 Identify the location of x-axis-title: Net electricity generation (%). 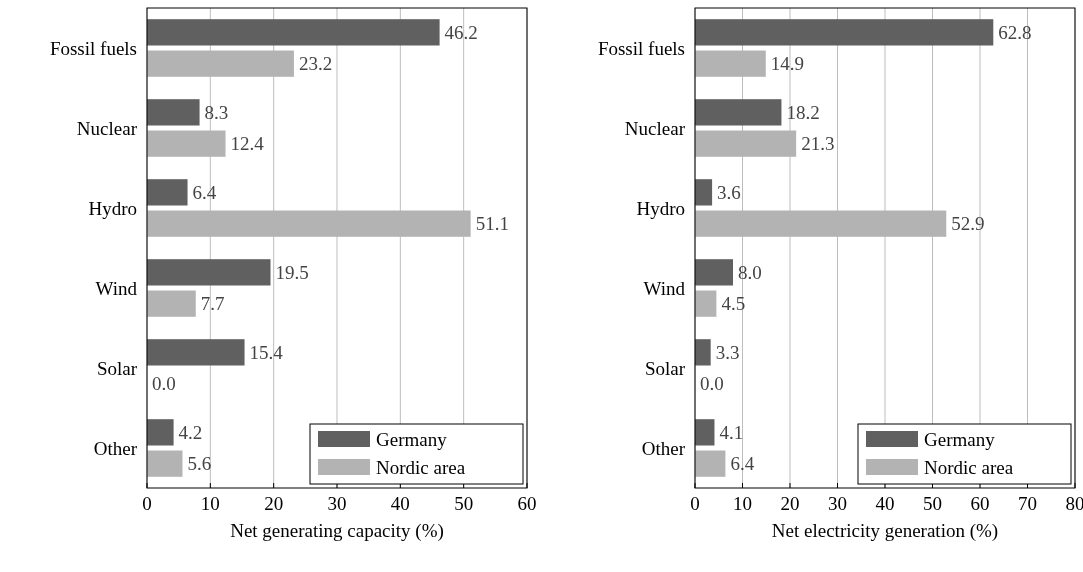
(885, 530).